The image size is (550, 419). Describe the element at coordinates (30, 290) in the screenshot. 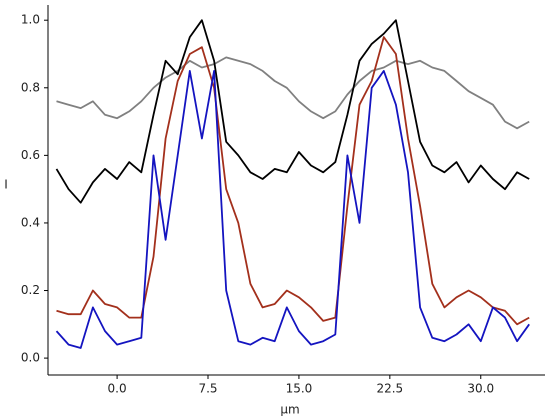

I see `y-tick-label: 0.2` at that location.